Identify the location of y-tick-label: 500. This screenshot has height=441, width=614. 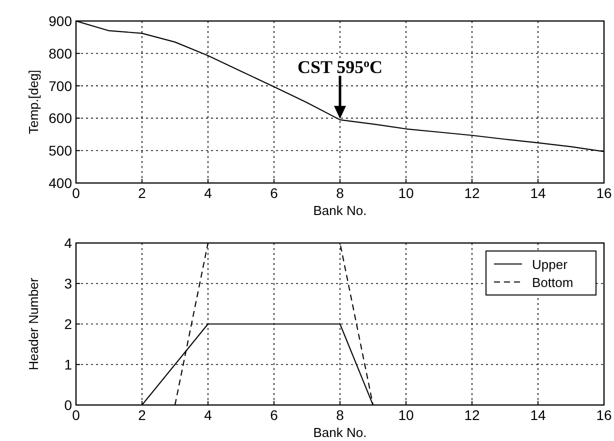
(60, 150).